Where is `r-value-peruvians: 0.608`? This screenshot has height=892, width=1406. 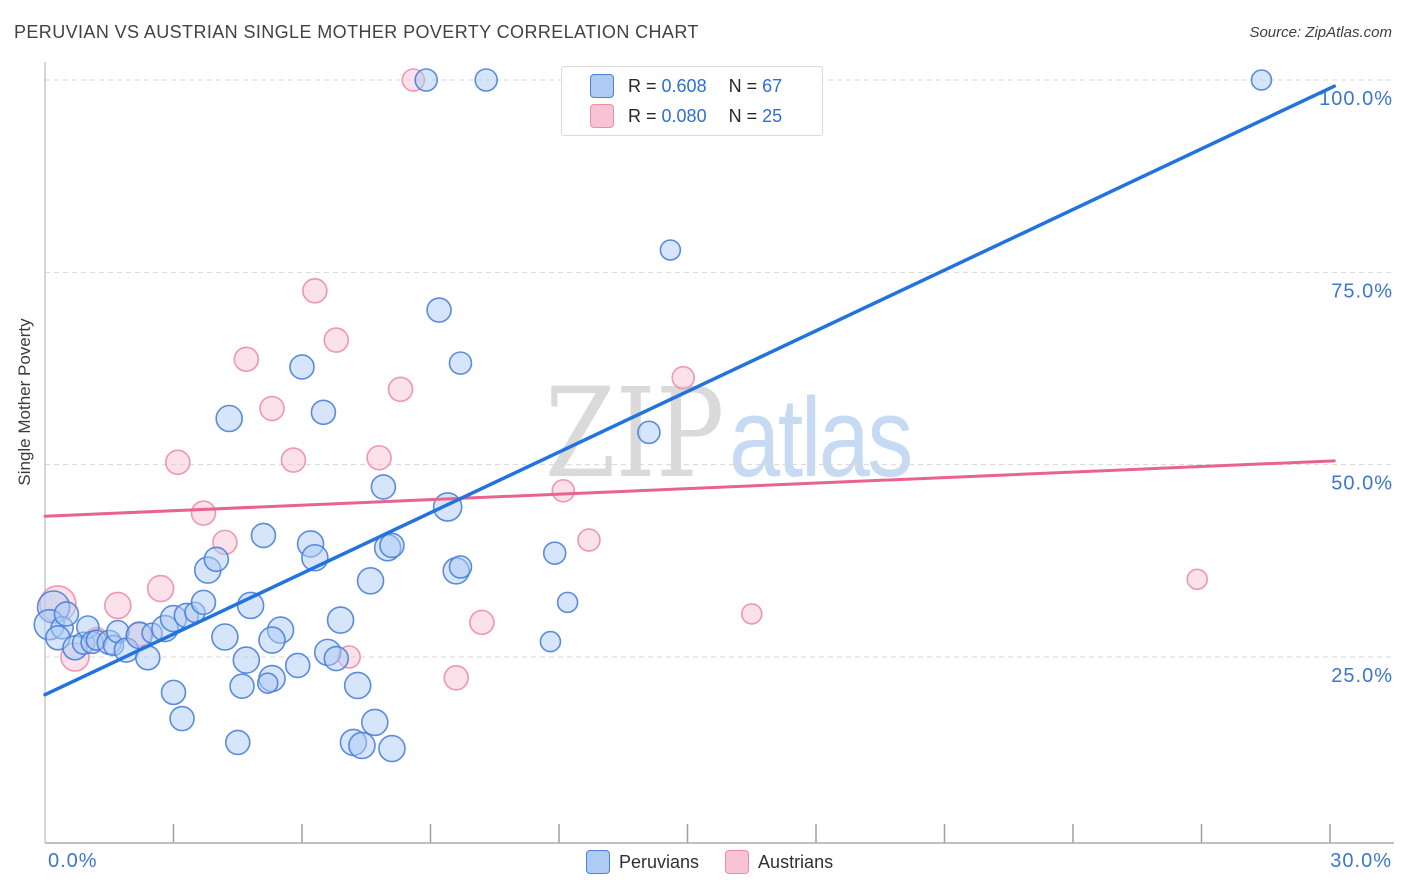
r-value-peruvians: 0.608 is located at coordinates (684, 85).